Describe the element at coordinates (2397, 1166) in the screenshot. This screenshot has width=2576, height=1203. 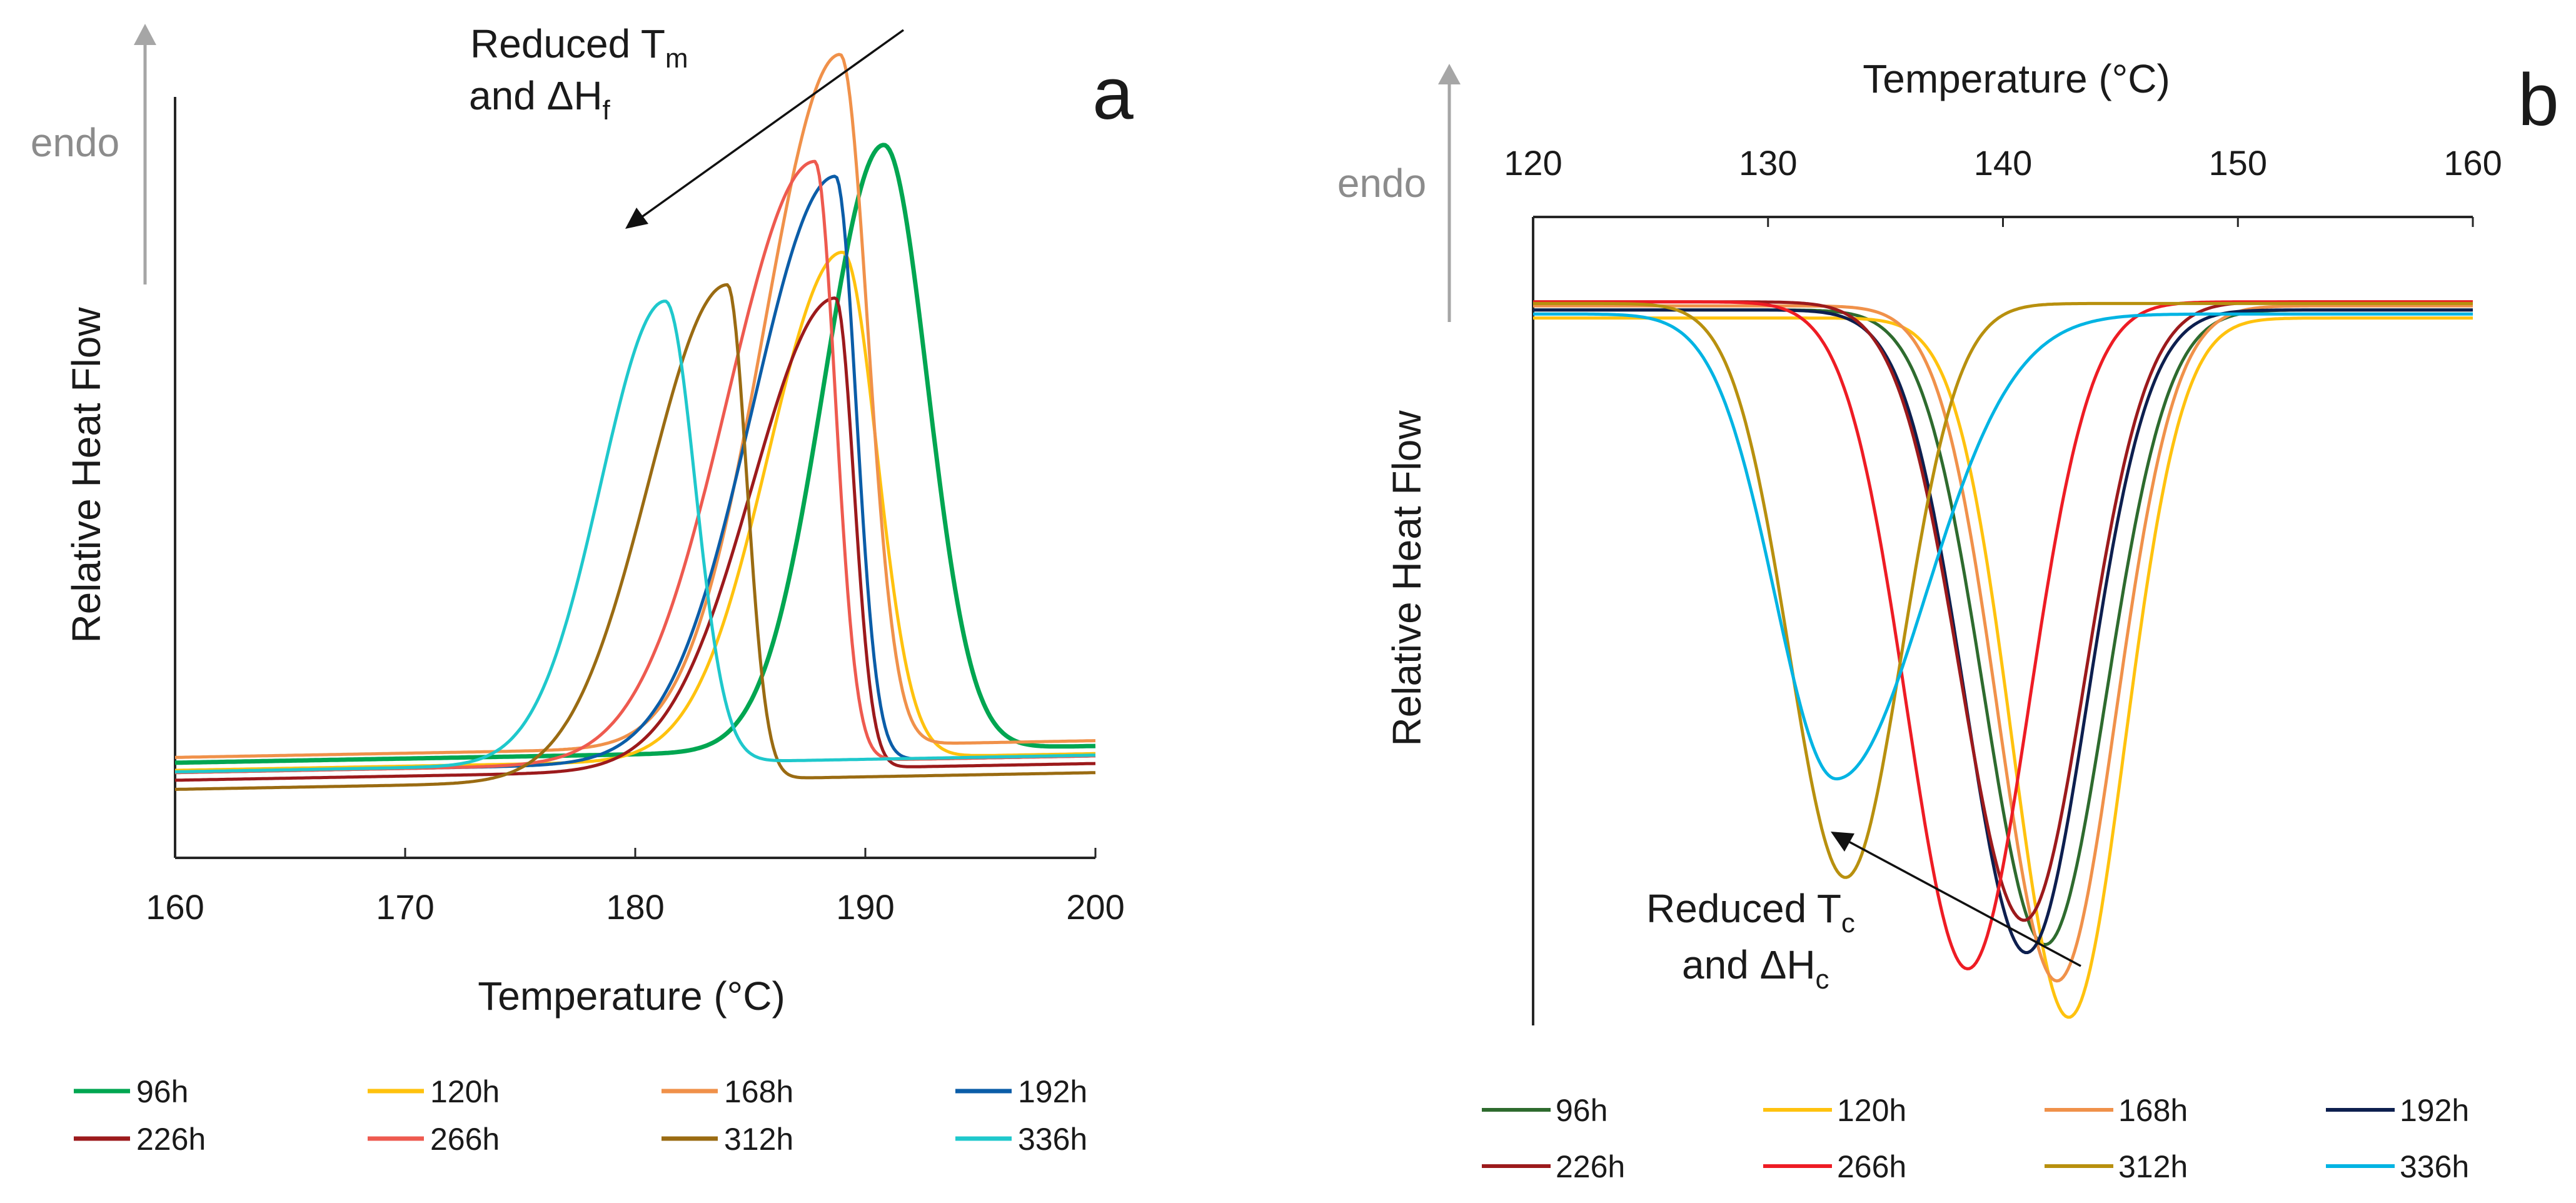
I see `panel-b-legend-item: 336h` at that location.